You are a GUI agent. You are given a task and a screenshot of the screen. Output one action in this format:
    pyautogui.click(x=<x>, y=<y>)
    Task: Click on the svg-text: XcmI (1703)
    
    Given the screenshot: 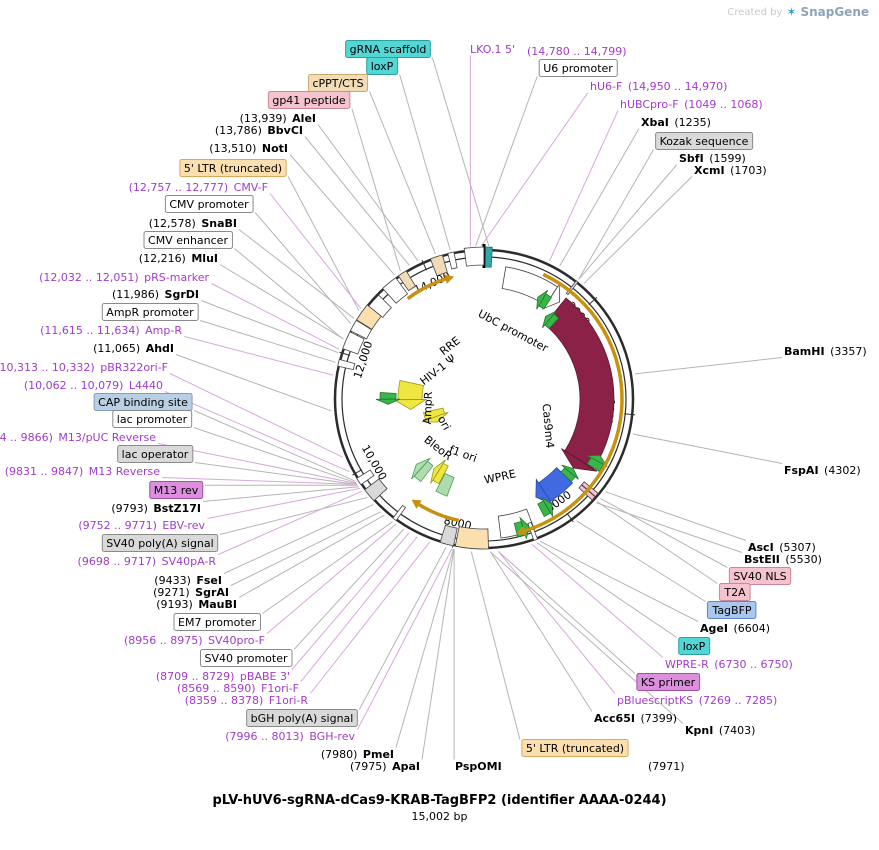 What is the action you would take?
    pyautogui.click(x=730, y=170)
    